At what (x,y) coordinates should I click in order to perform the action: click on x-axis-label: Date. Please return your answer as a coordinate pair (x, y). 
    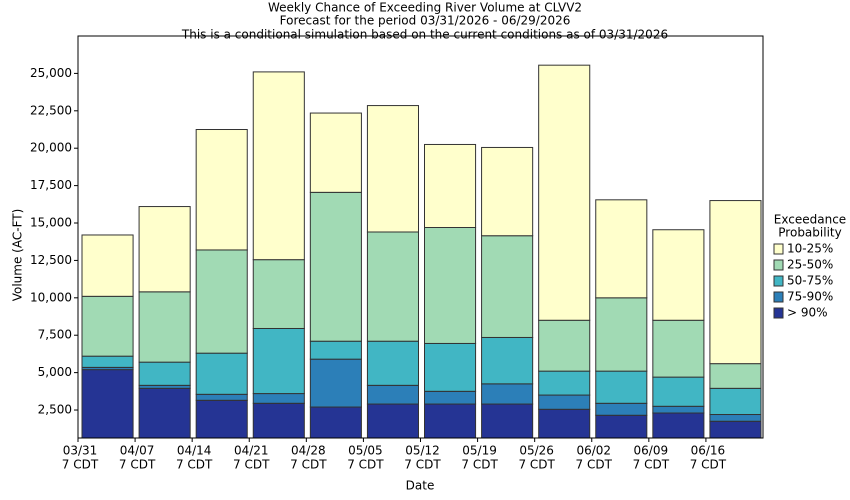
    Looking at the image, I should click on (420, 486).